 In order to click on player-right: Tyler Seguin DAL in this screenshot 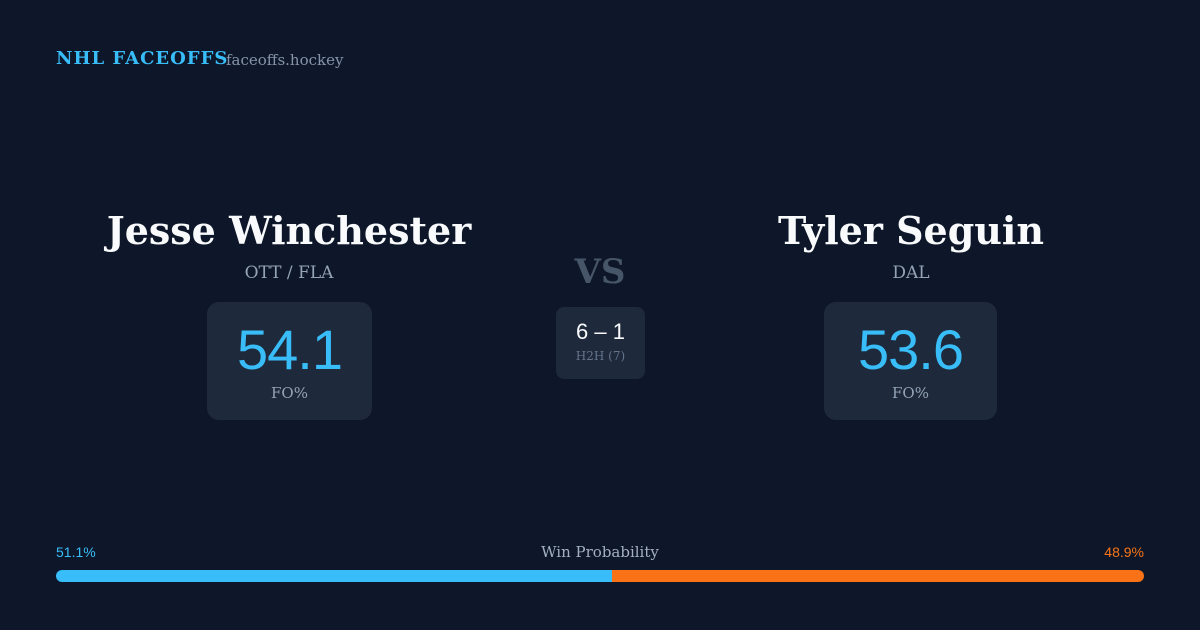, I will do `click(911, 244)`.